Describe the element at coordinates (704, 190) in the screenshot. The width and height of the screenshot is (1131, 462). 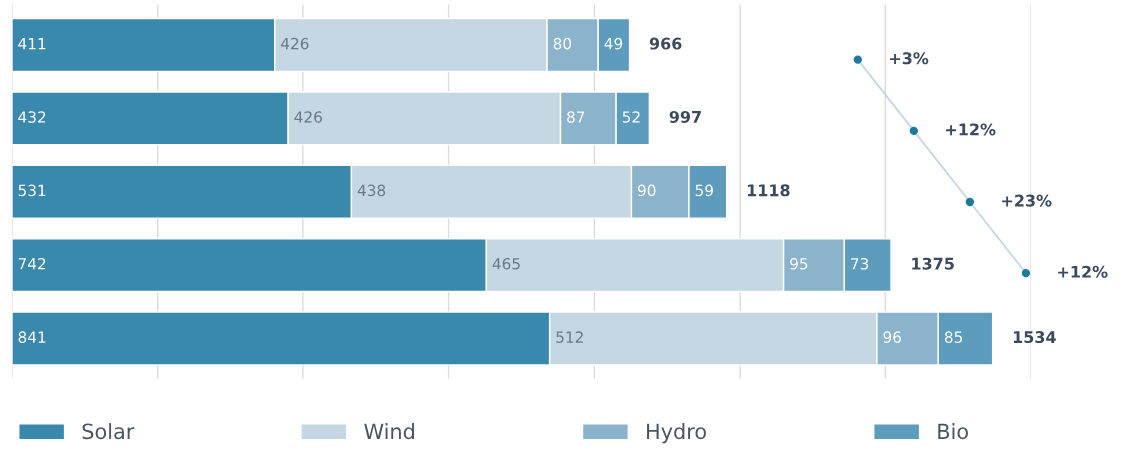
I see `data-label: 59` at that location.